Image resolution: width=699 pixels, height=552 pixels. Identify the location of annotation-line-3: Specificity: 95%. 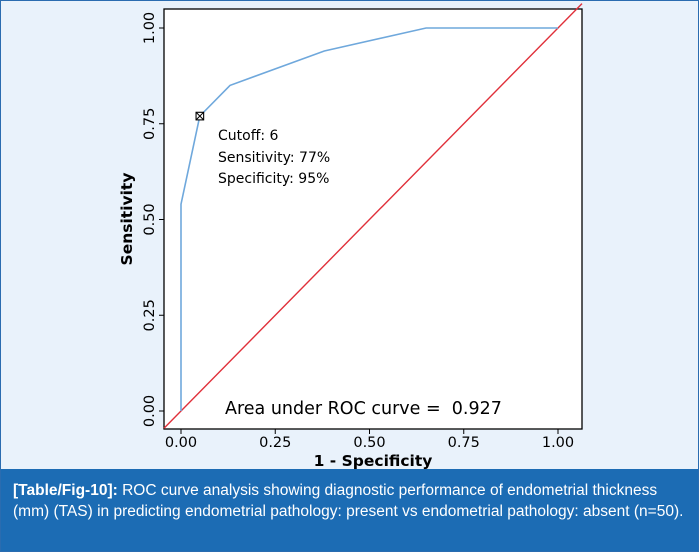
(273, 179).